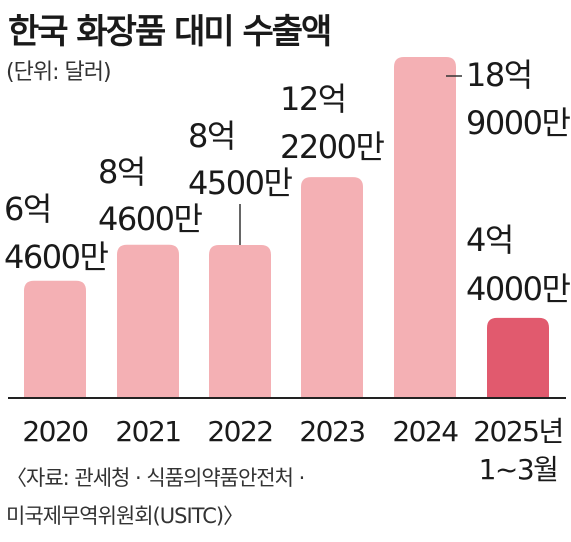 The image size is (571, 542). Describe the element at coordinates (313, 99) in the screenshot. I see `value-label-line-1: 12억` at that location.